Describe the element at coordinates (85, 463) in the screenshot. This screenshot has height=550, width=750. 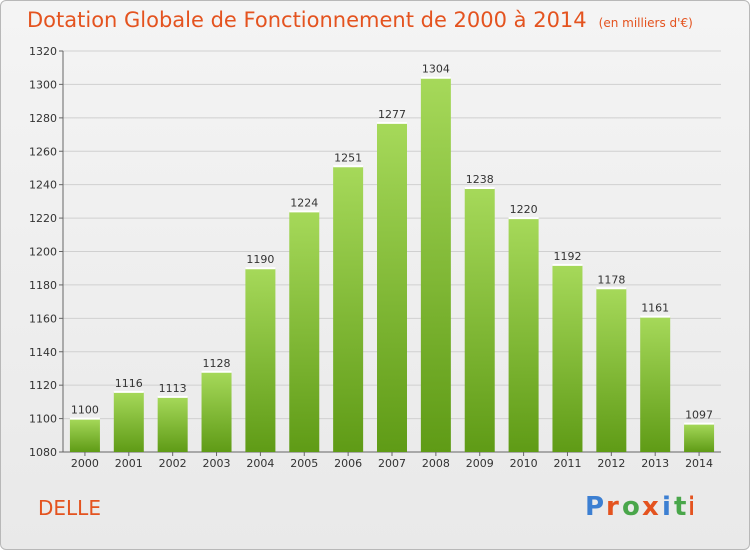
I see `x-tick-label: 2000` at that location.